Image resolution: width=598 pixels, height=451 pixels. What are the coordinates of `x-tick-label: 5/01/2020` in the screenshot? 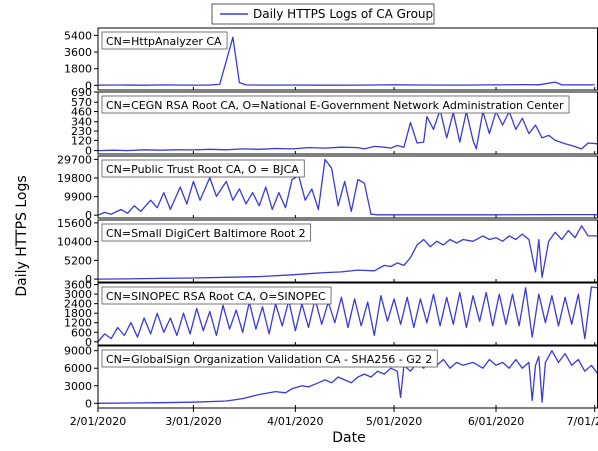 It's located at (394, 421).